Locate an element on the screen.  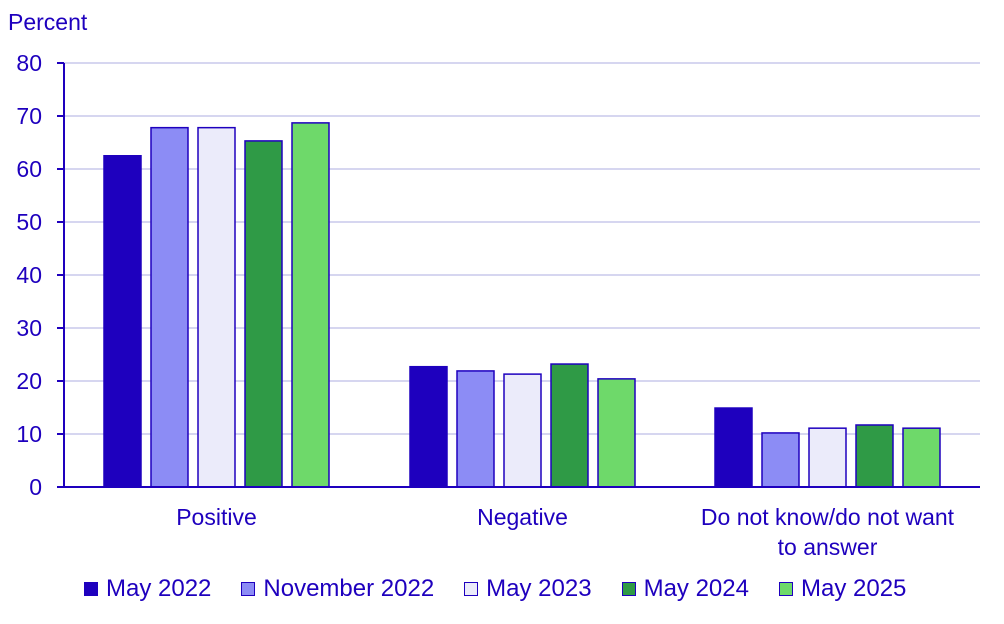
x-category-label: to answer is located at coordinates (828, 547).